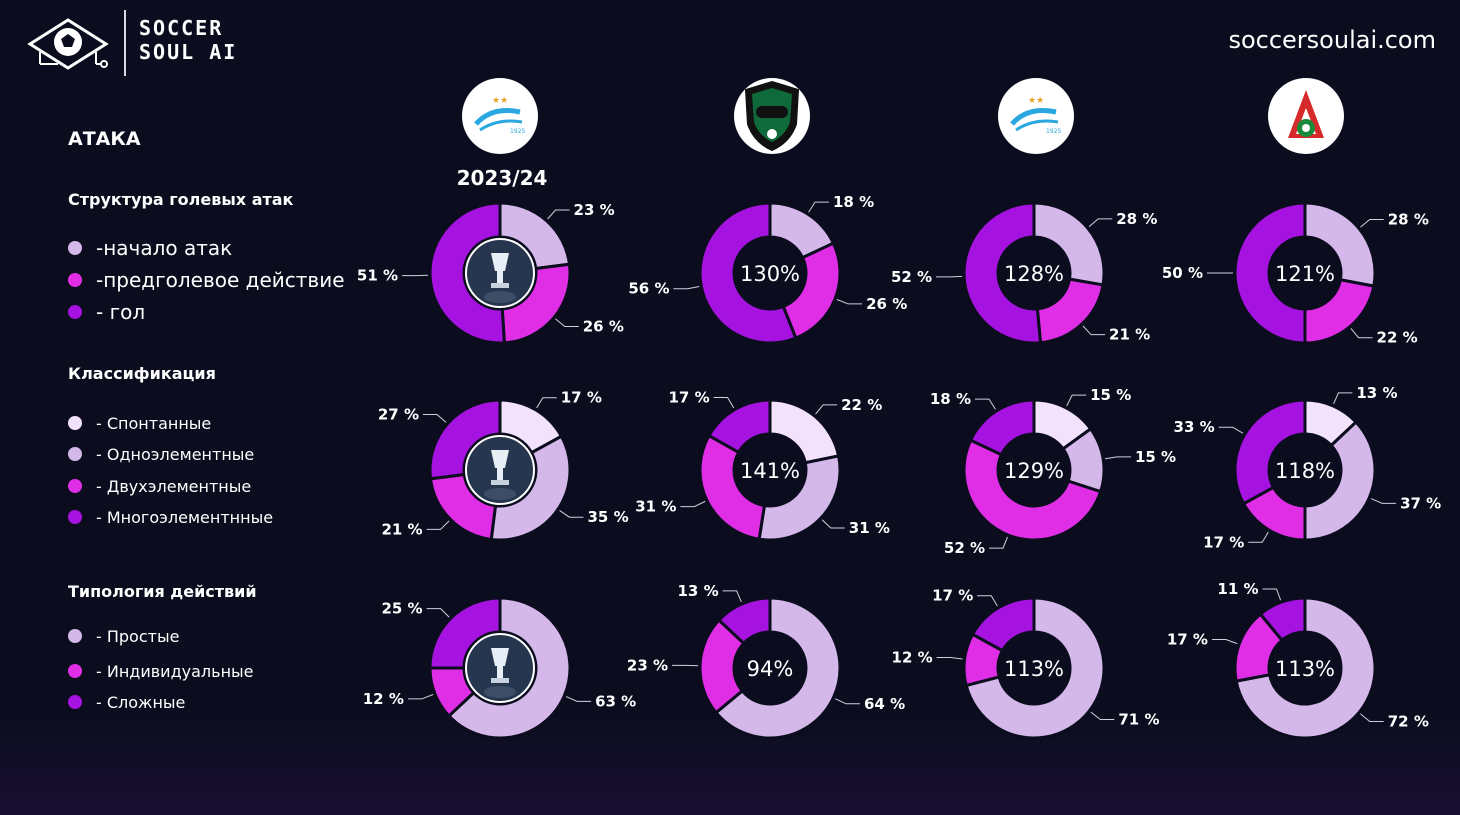 Image resolution: width=1460 pixels, height=815 pixels. What do you see at coordinates (502, 178) in the screenshot?
I see `season-label: 2023/24` at bounding box center [502, 178].